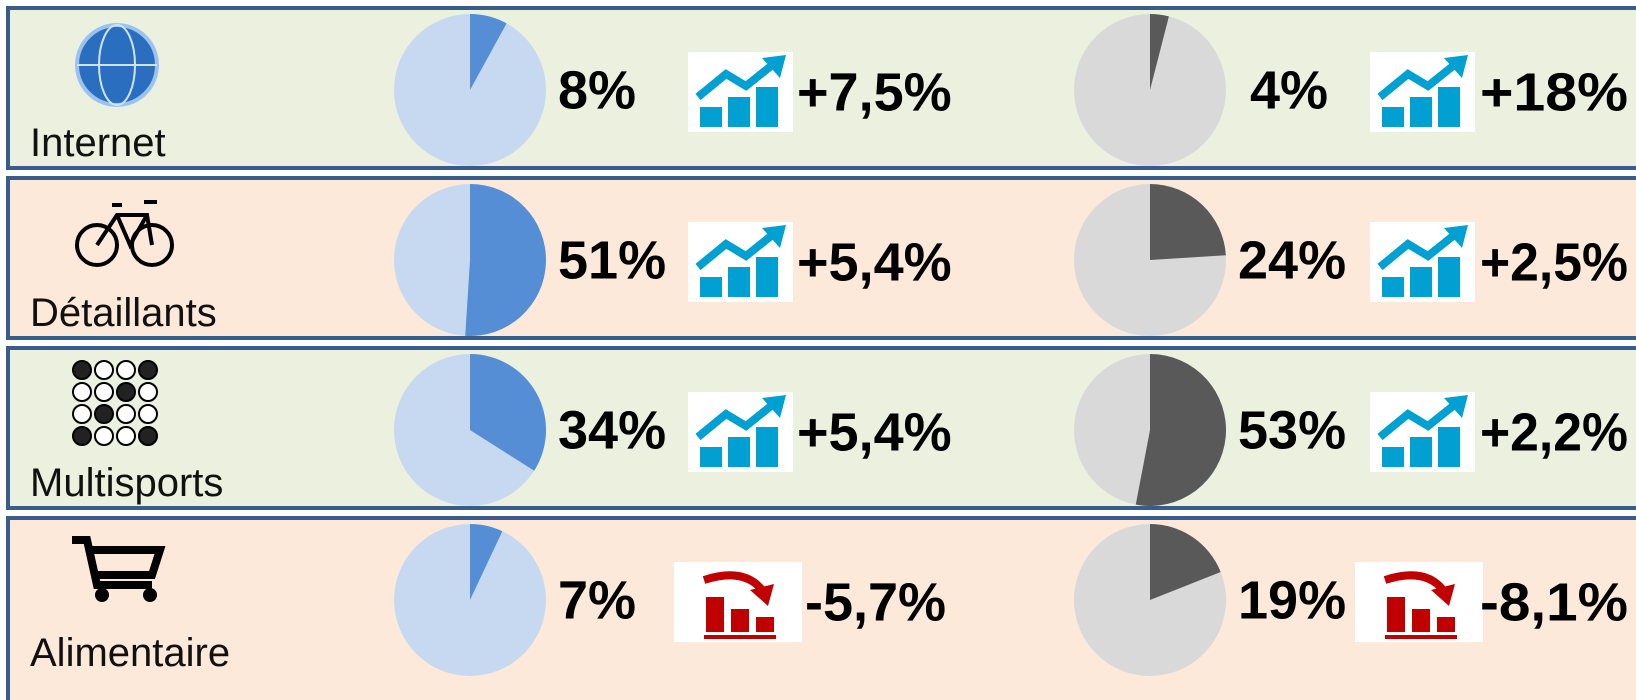 The width and height of the screenshot is (1636, 700). Describe the element at coordinates (123, 313) in the screenshot. I see `category-label: Détaillants` at that location.